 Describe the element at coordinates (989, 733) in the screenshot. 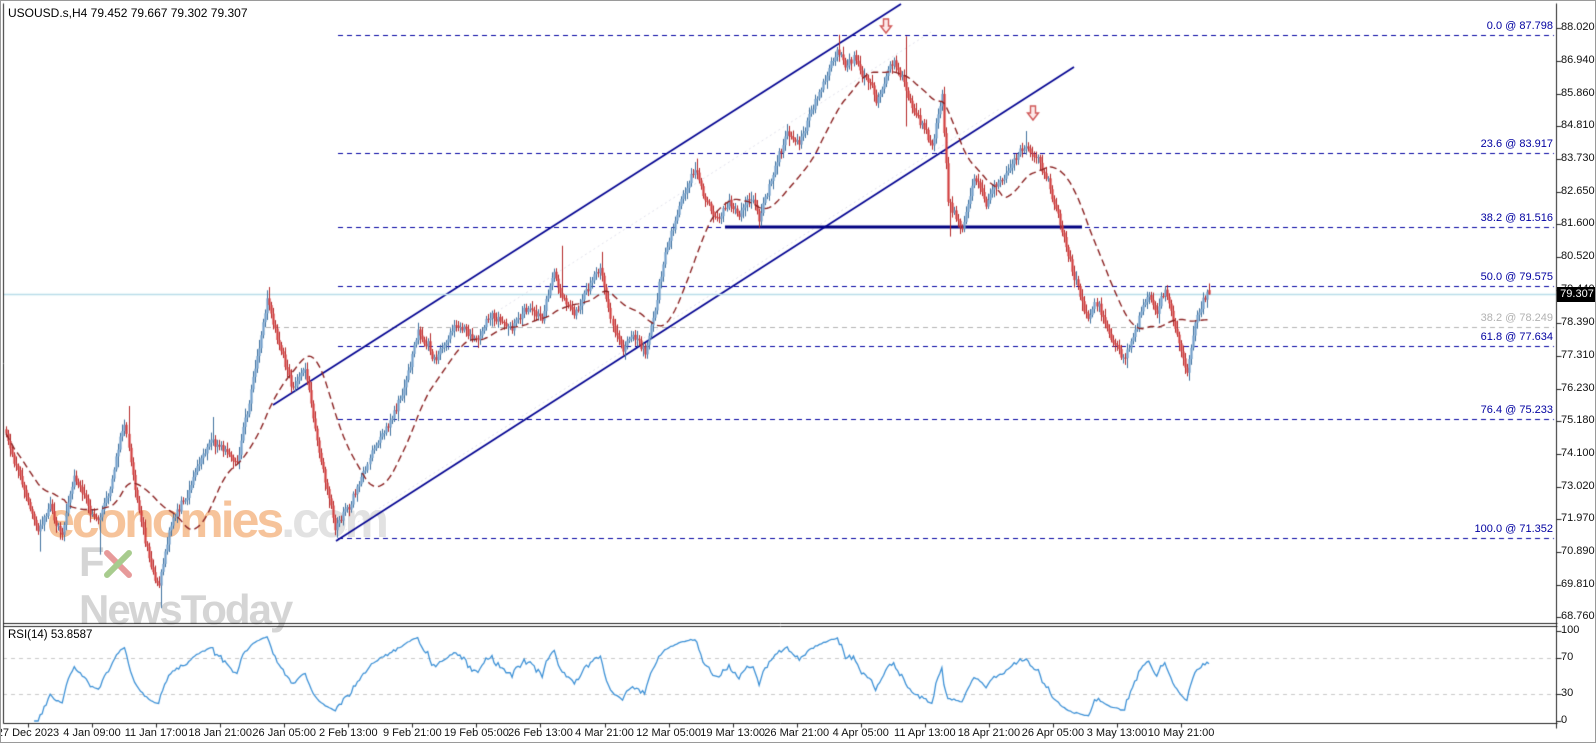

I see `time-axis-tick-label: 18 Apr 21:00` at that location.